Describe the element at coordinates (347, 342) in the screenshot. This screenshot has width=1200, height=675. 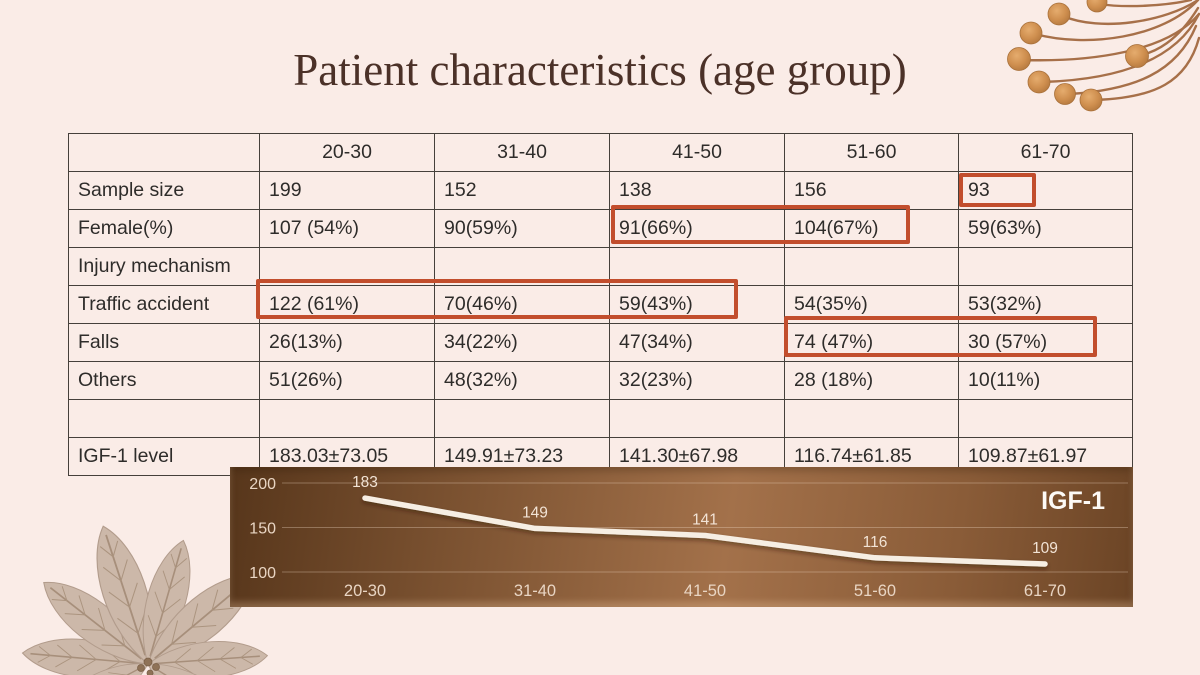
I see `table-cell: 26(13%)` at that location.